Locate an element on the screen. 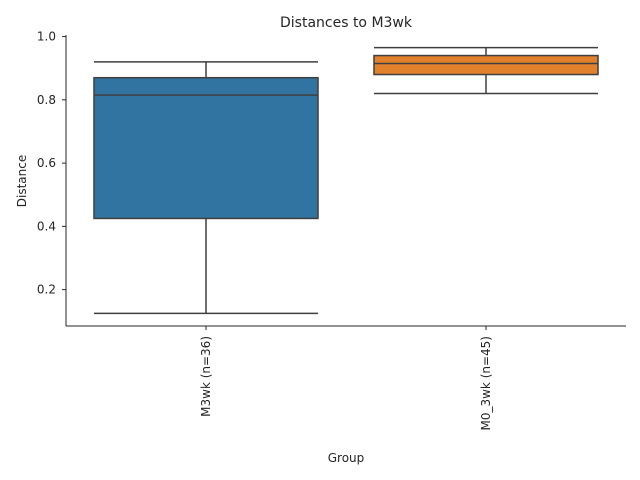 The image size is (640, 480). y-tick-label: 0.8 is located at coordinates (46, 100).